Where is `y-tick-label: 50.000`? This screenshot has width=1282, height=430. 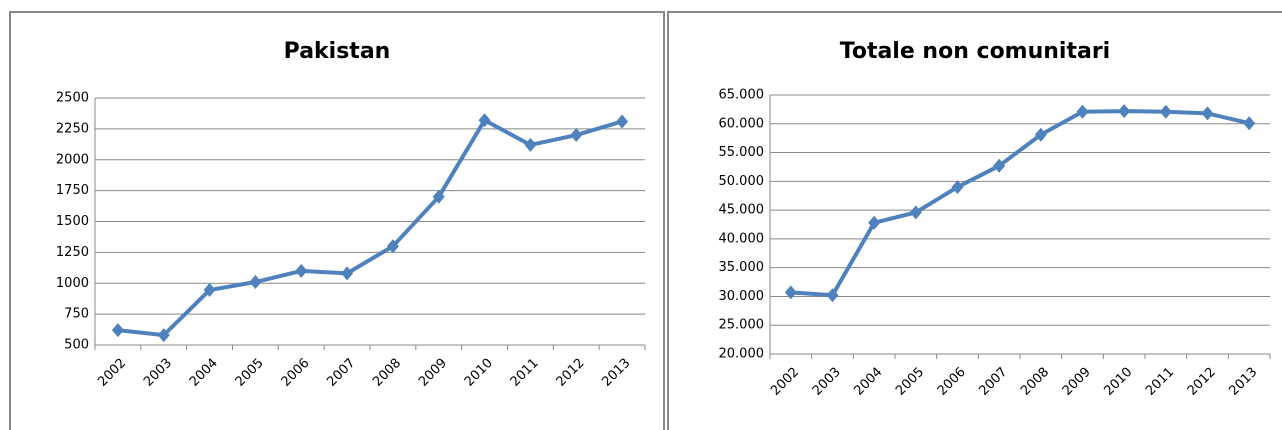 y-tick-label: 50.000 is located at coordinates (742, 181).